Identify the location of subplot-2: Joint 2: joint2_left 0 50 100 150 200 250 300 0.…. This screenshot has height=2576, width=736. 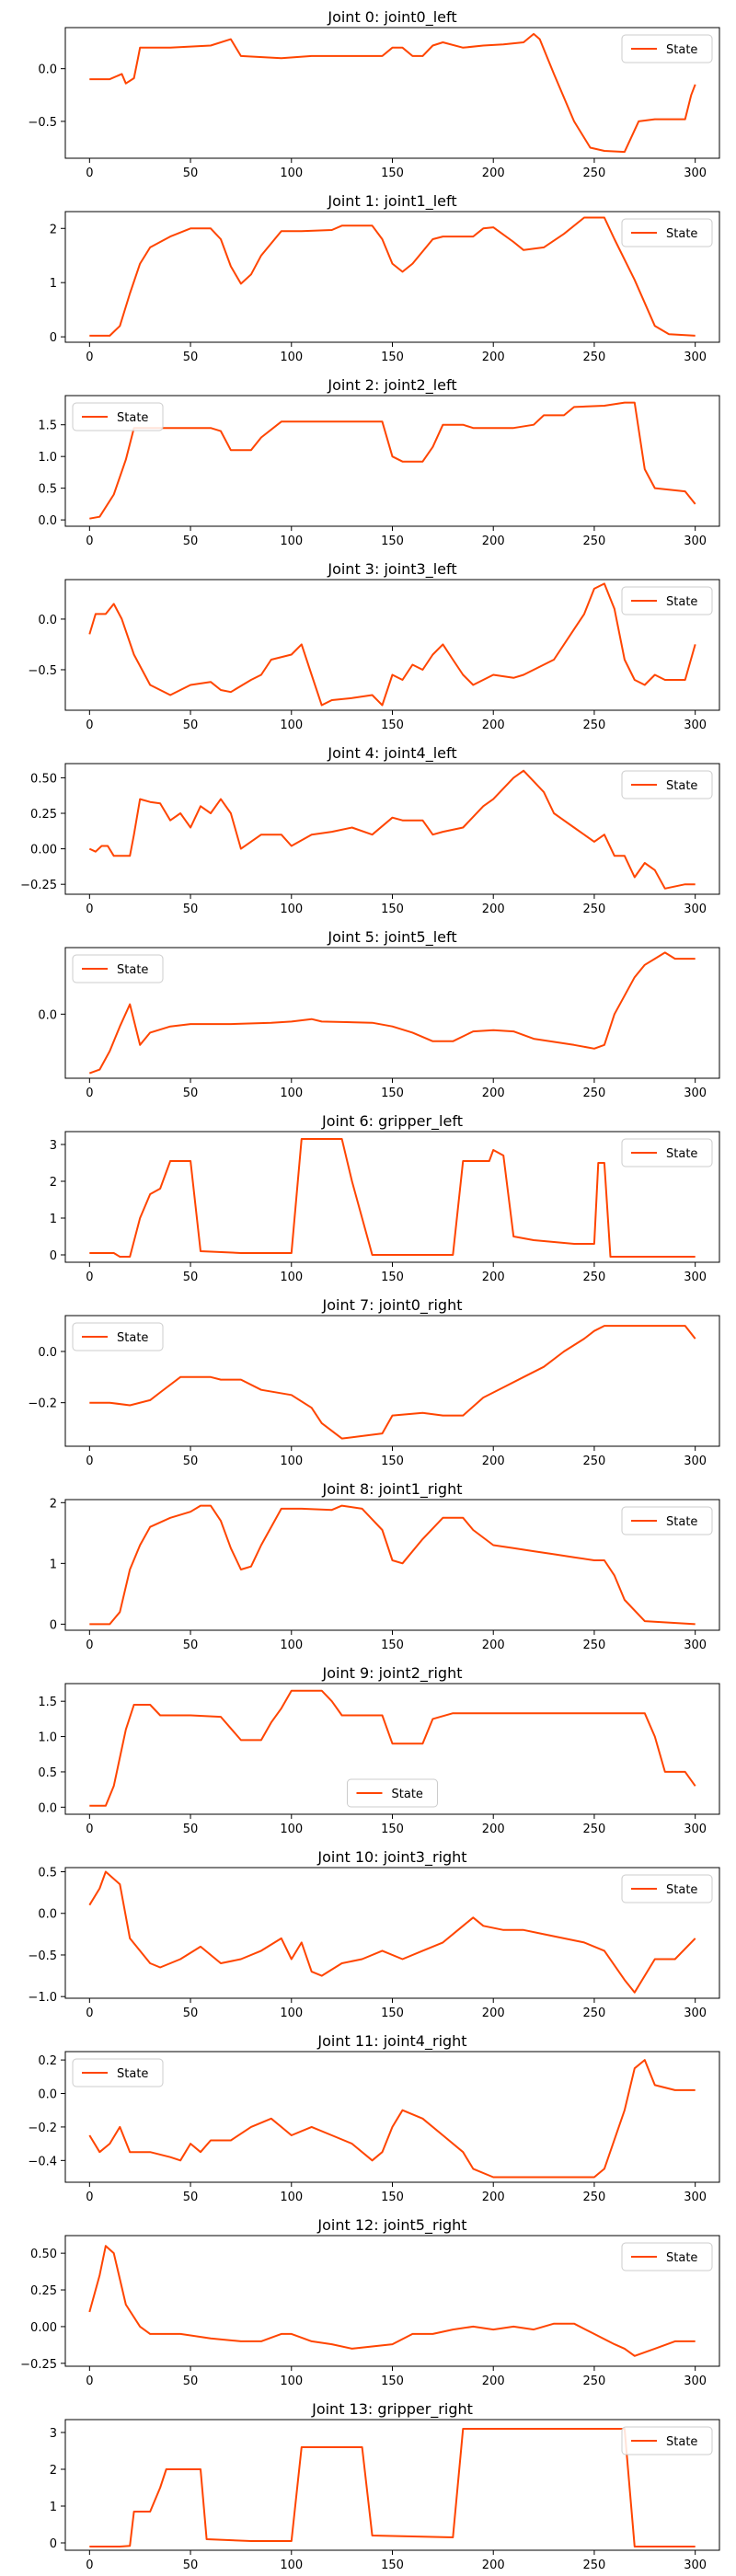
(379, 462).